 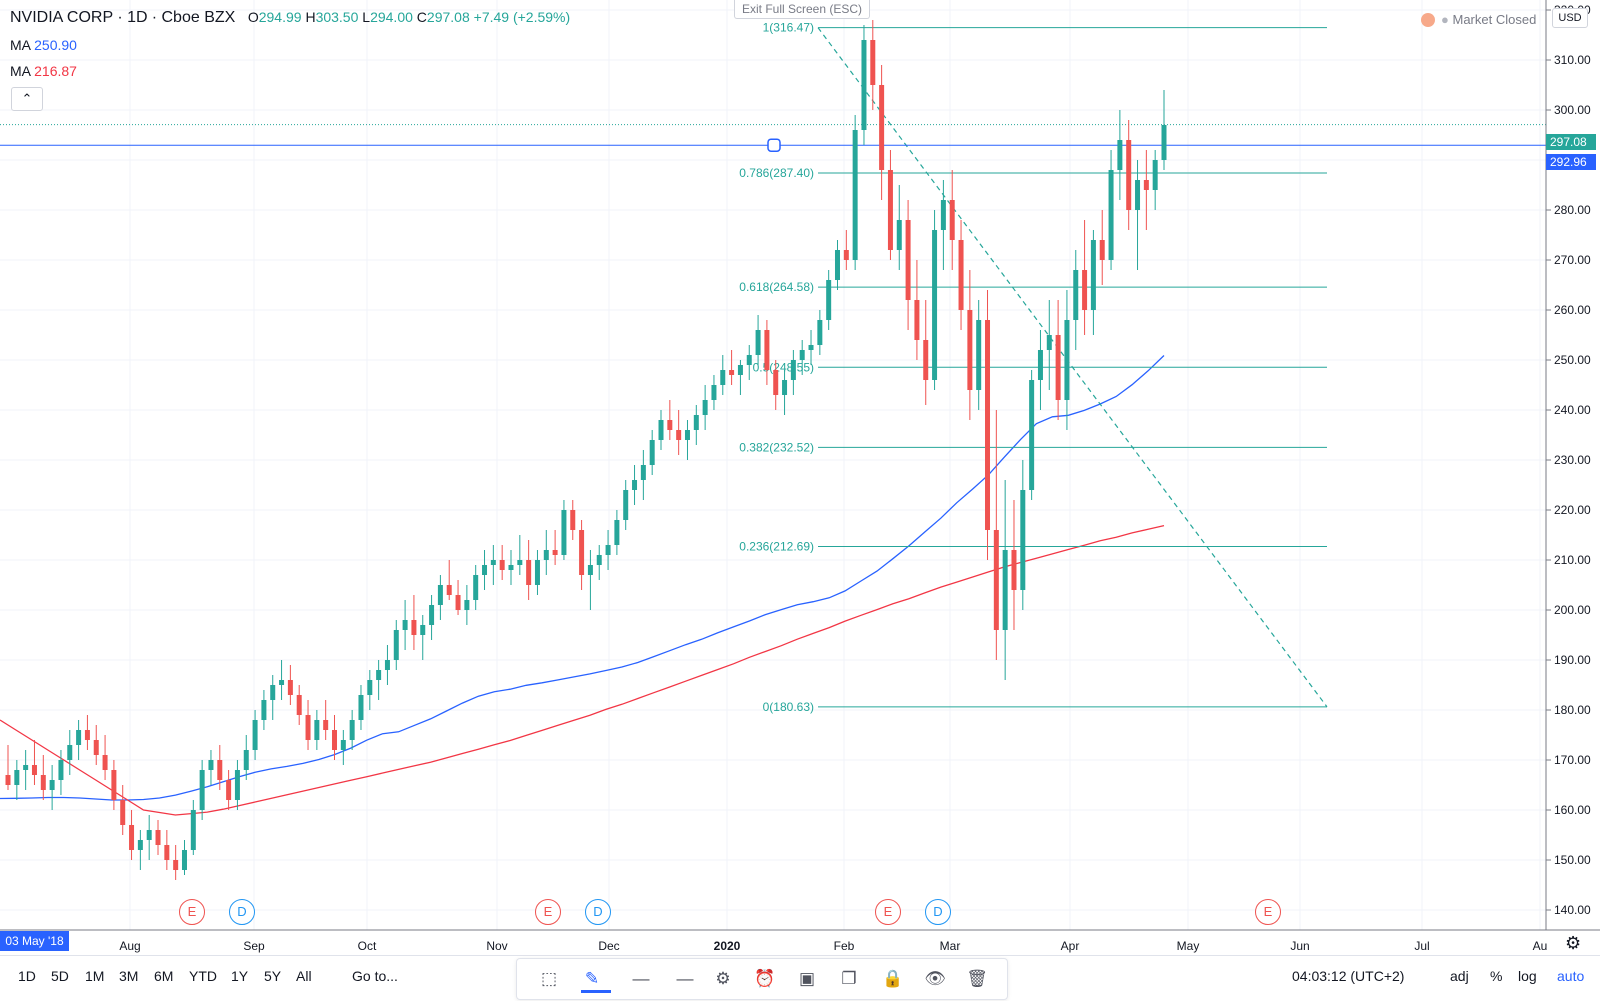 What do you see at coordinates (43, 45) in the screenshot?
I see `ma-fast-legend: MA 250.90` at bounding box center [43, 45].